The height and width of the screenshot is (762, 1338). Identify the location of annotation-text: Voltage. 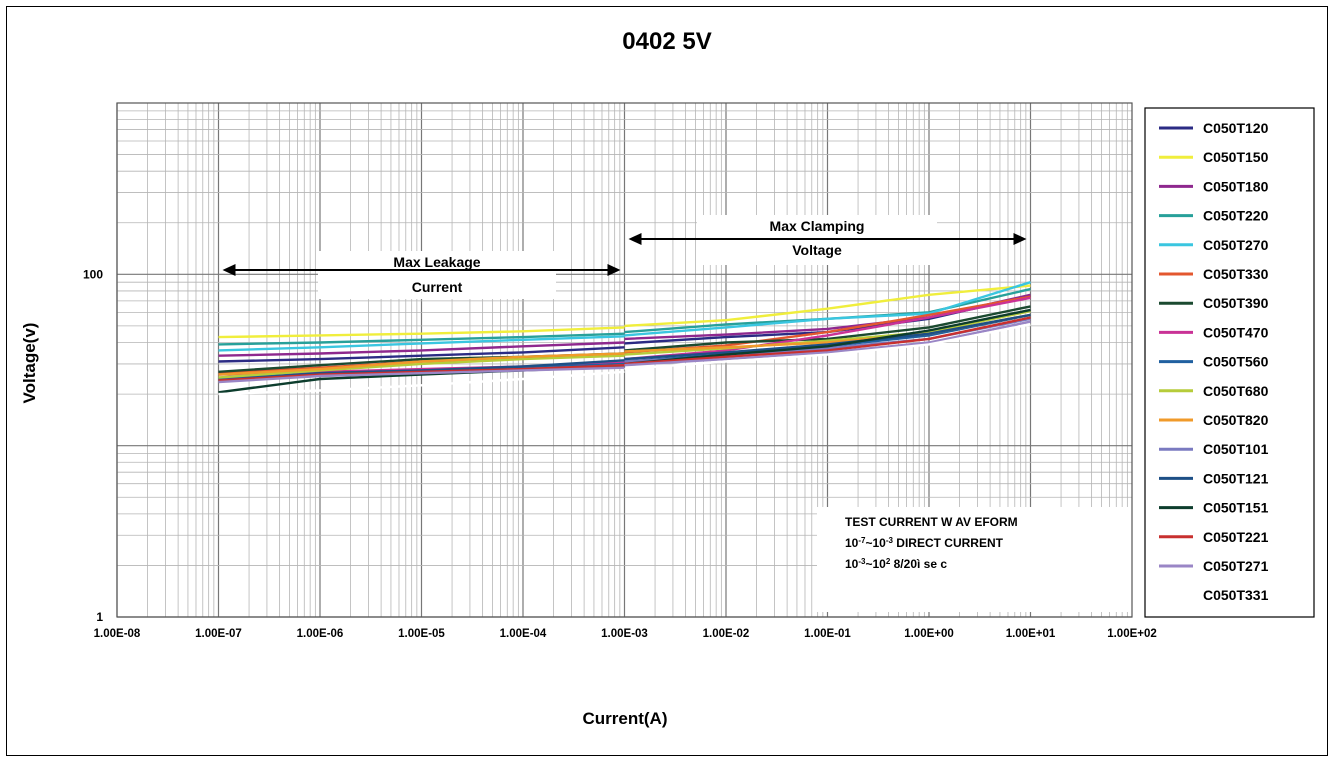
(817, 250).